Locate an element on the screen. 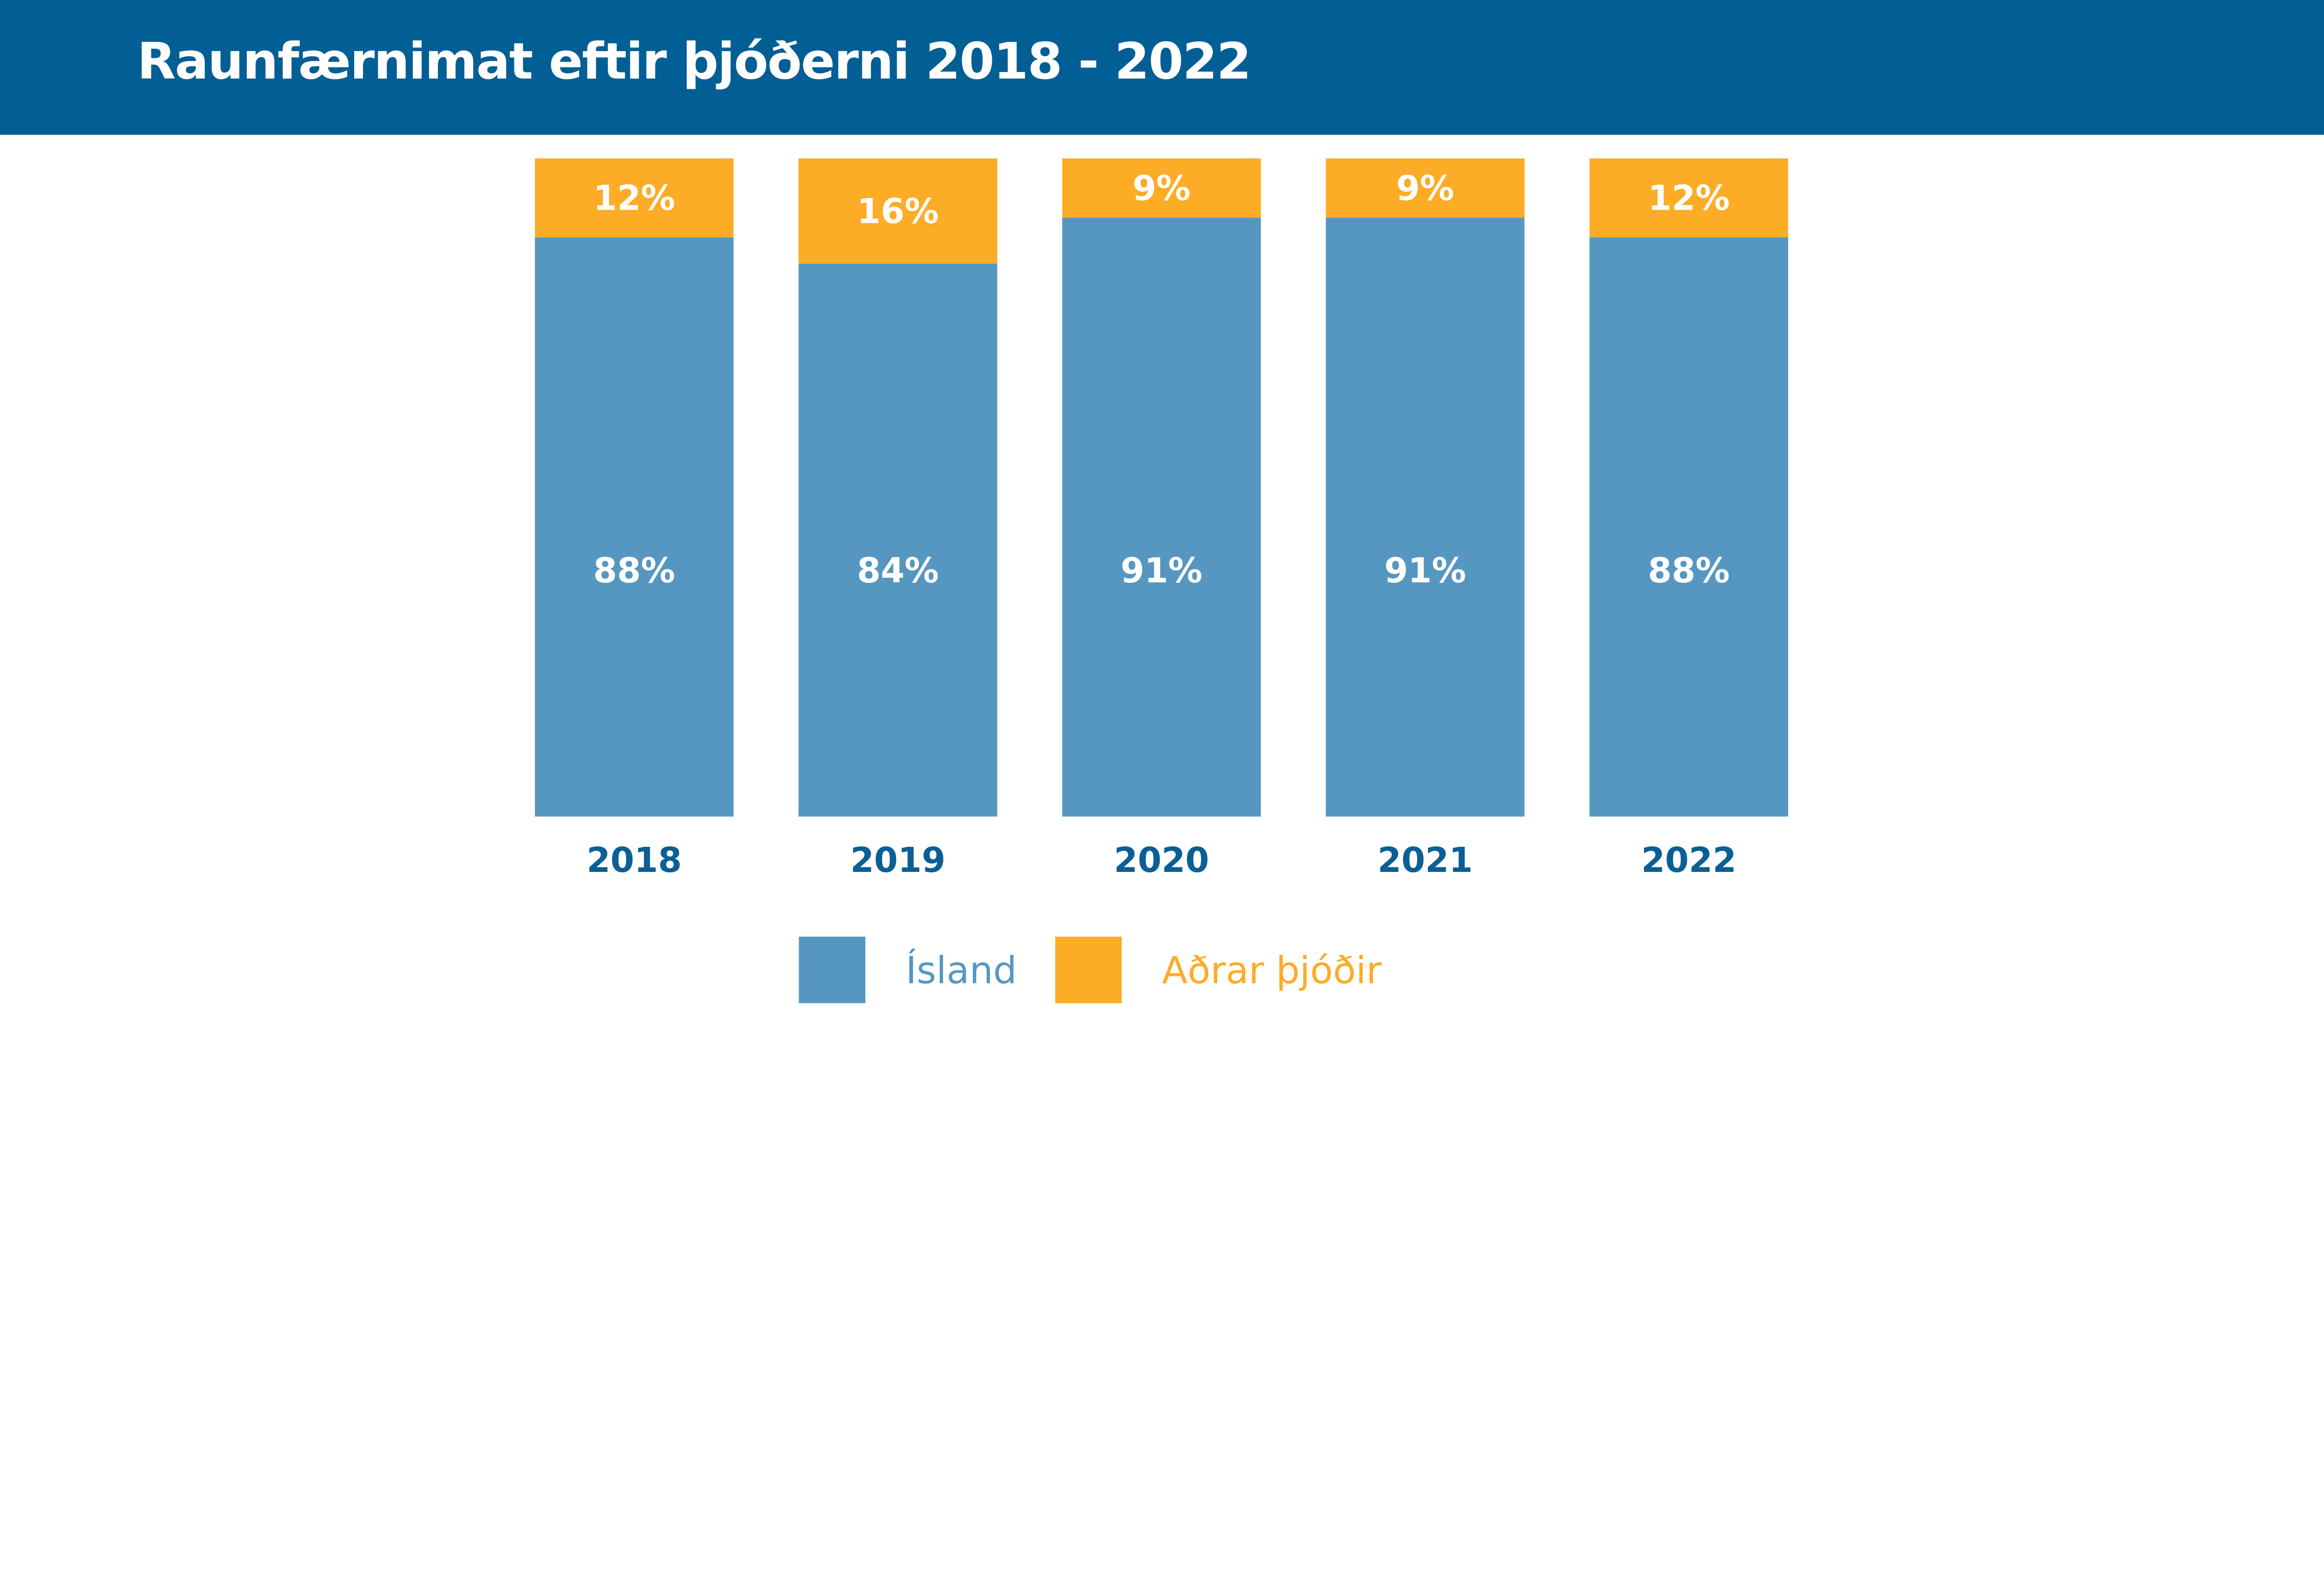 The width and height of the screenshot is (2324, 1570). title-bar: Raunfærnimat eftir þjóðerni 2018 - 2022 is located at coordinates (1162, 68).